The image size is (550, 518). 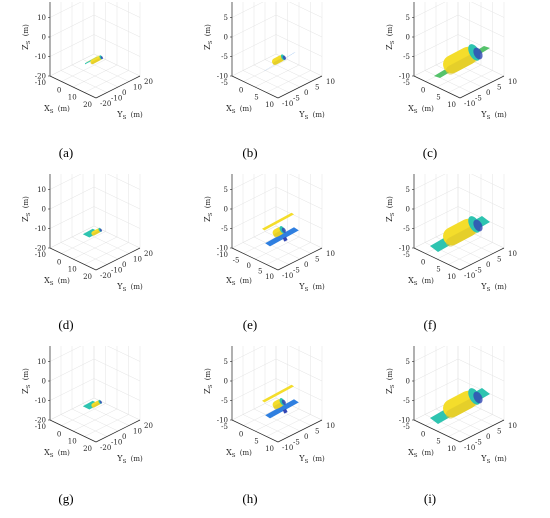 I want to click on panel-caption: (d), so click(x=66, y=324).